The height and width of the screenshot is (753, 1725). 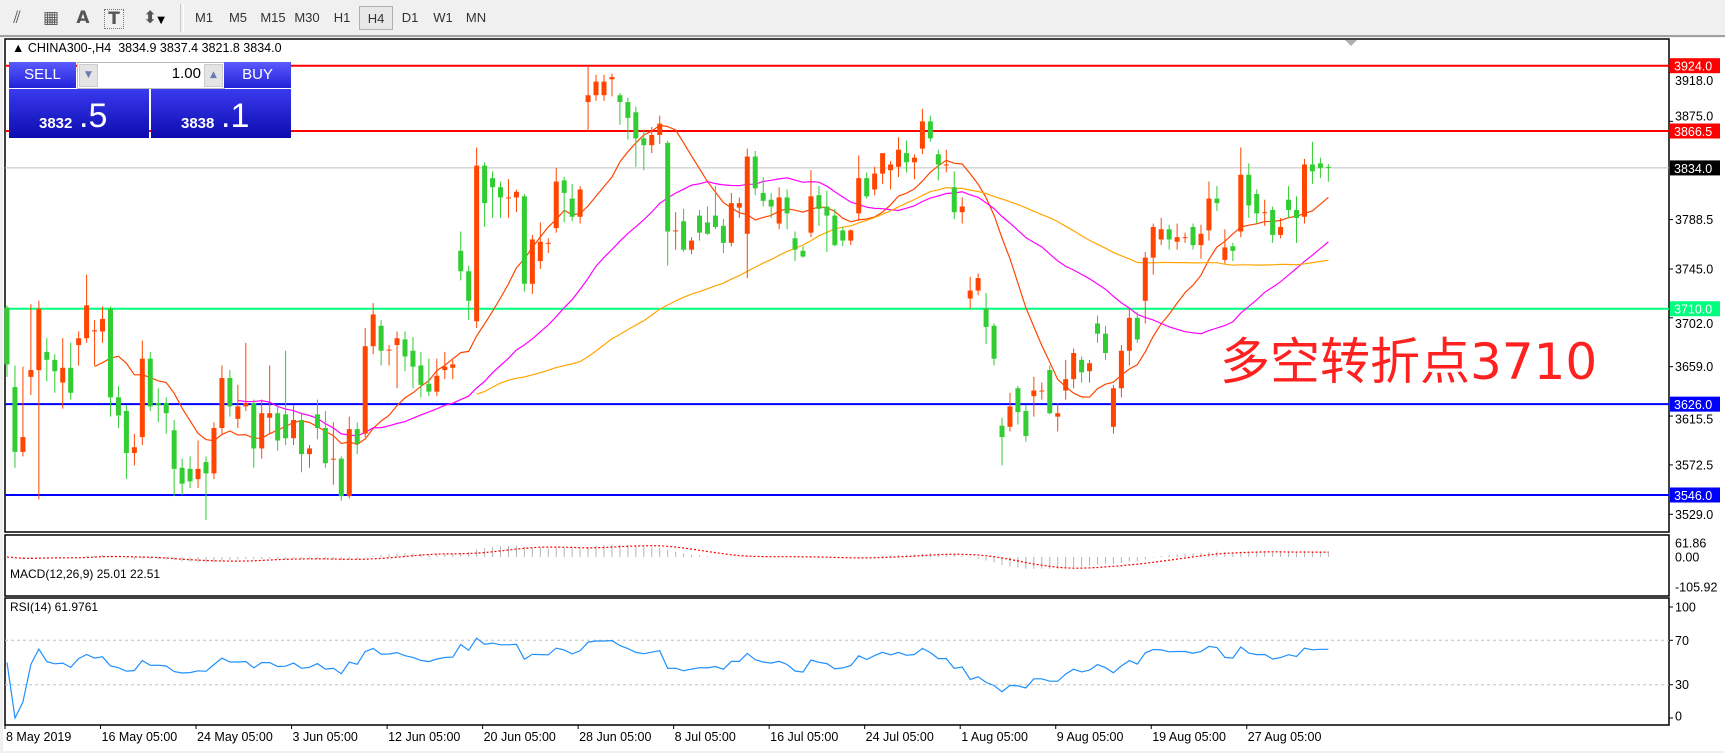 I want to click on timeframe-mn: MN, so click(x=476, y=17).